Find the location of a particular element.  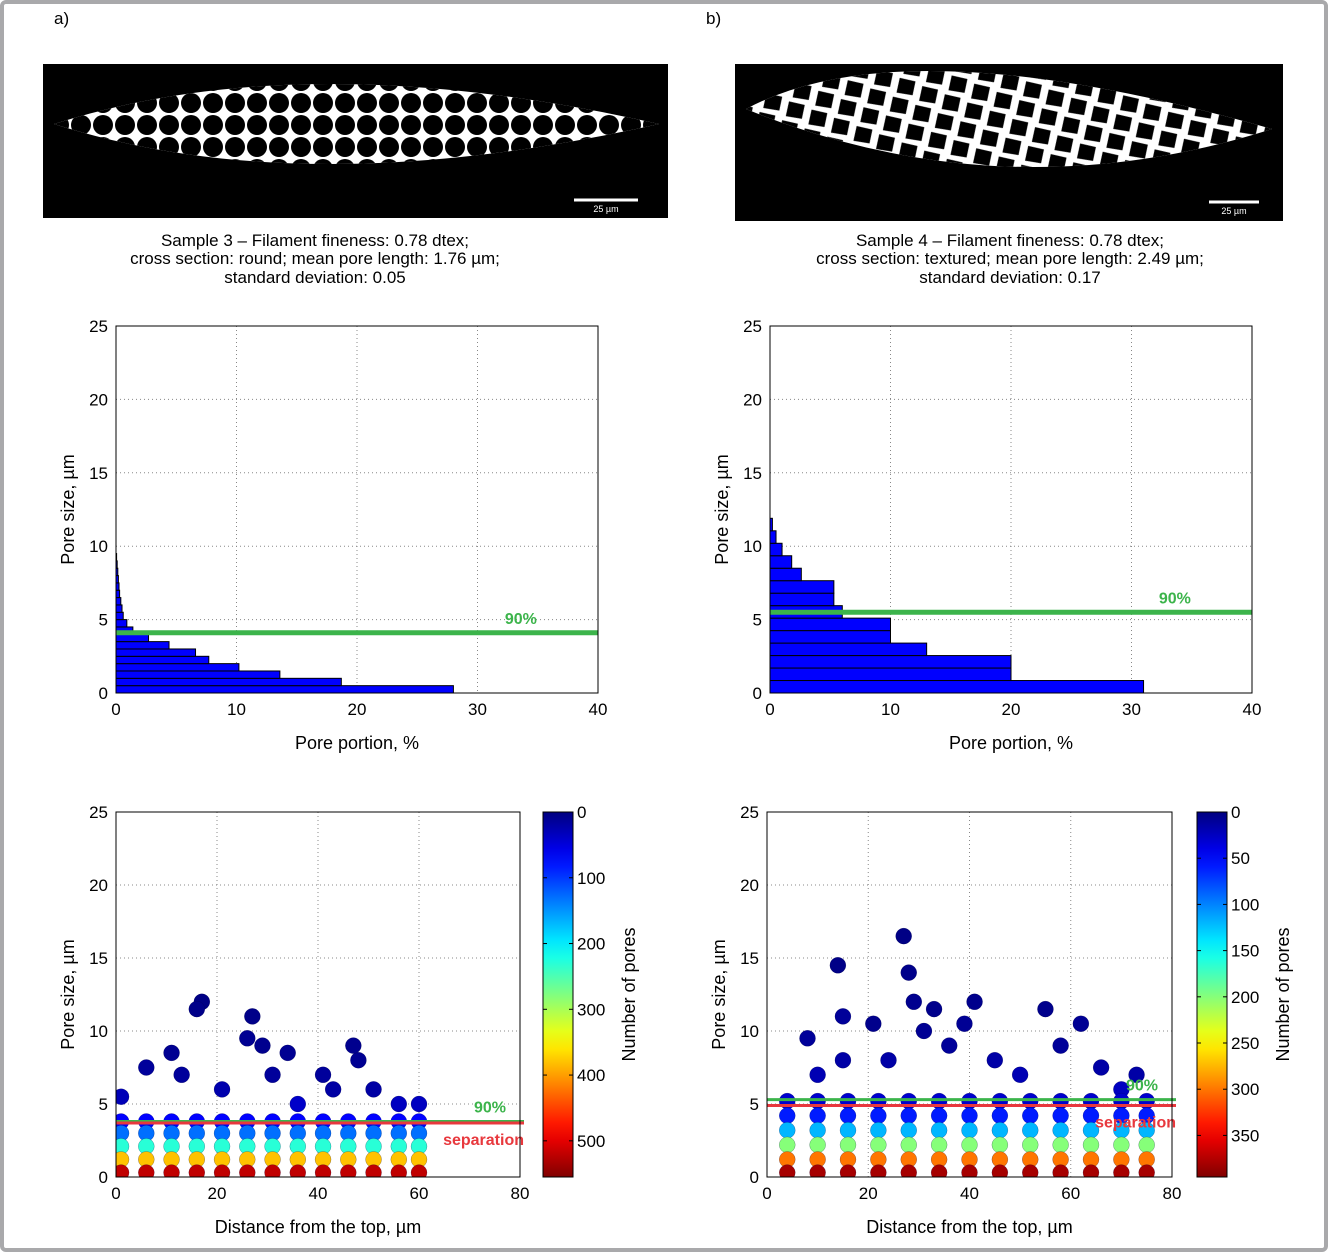

y-tick-label: 25 is located at coordinates (752, 326).